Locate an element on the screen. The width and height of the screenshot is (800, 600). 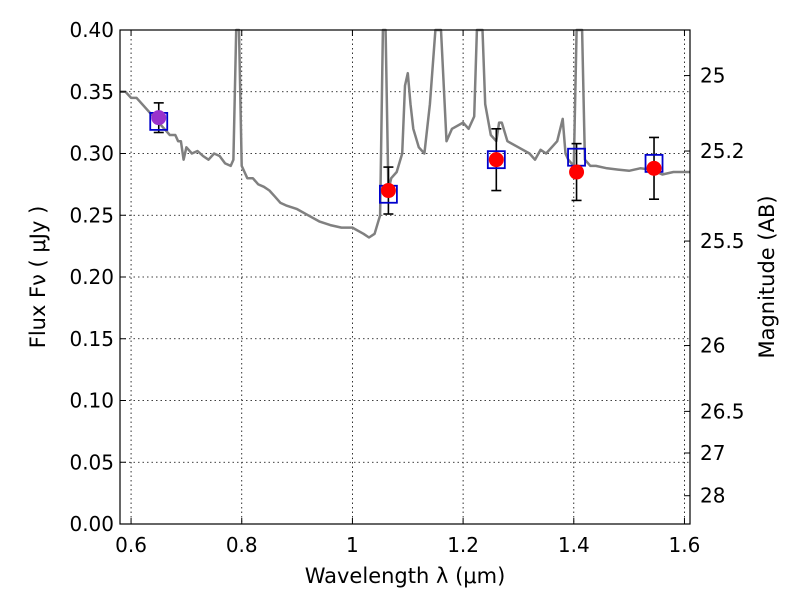
right-tick-label: 27 is located at coordinates (712, 453).